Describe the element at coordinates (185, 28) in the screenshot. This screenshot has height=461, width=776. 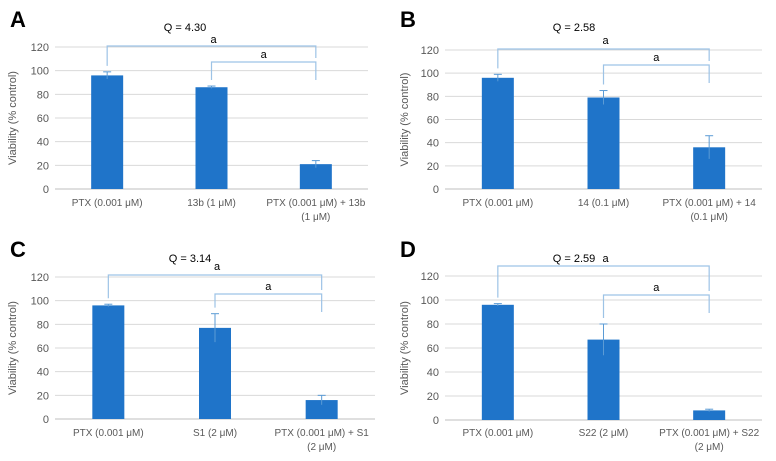
I see `q-value-label: Q = 4.30` at that location.